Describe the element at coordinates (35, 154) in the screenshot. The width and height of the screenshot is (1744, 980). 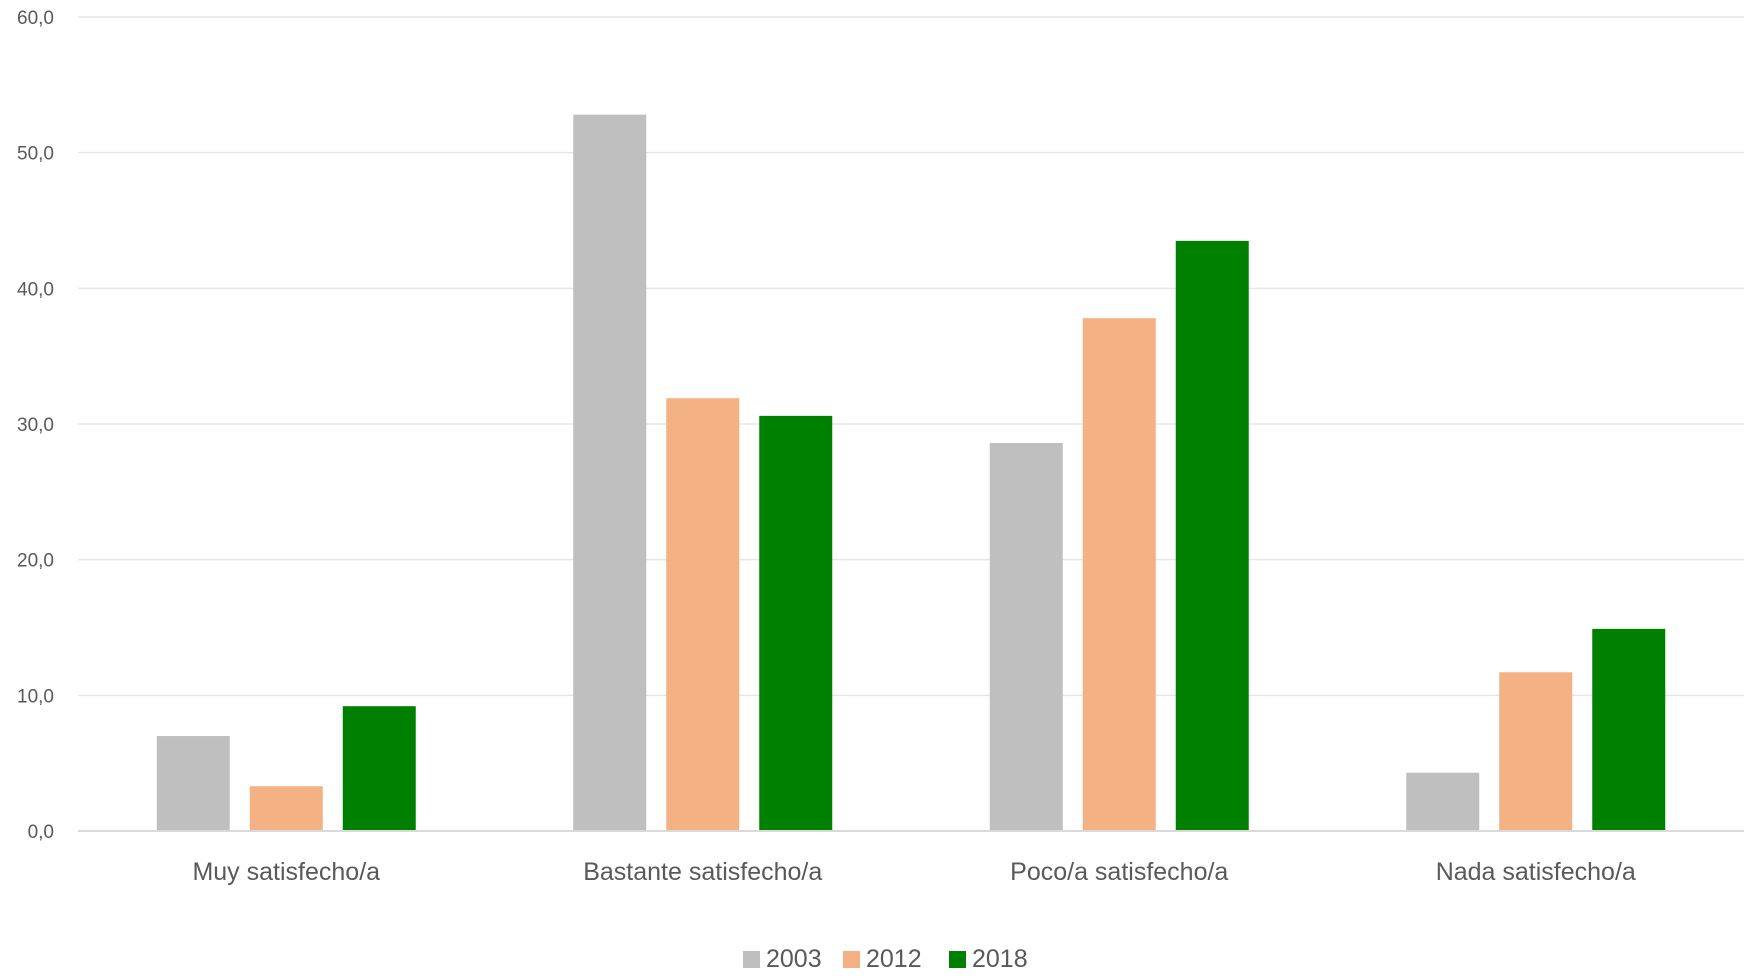
I see `y-tick-label: 50,0` at that location.